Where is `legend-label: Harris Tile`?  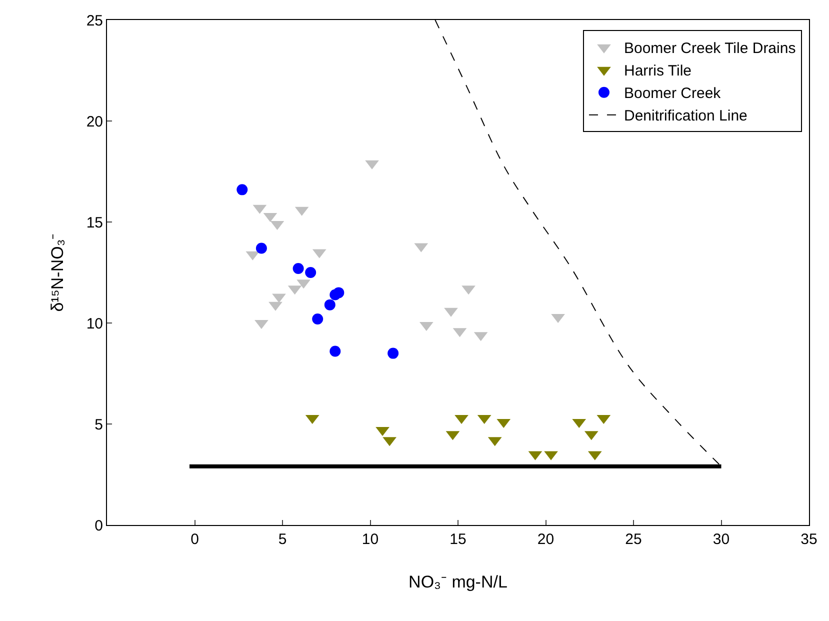
legend-label: Harris Tile is located at coordinates (658, 71).